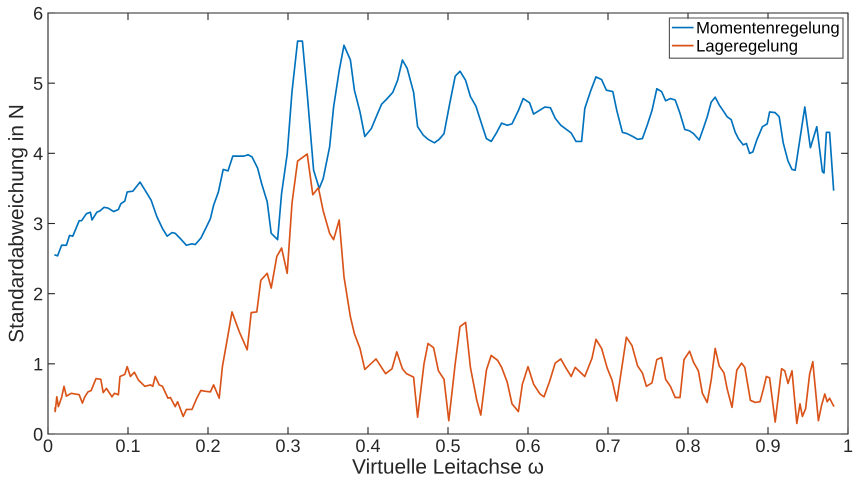 This screenshot has width=853, height=485. Describe the element at coordinates (38, 13) in the screenshot. I see `y-tick-label: 6` at that location.